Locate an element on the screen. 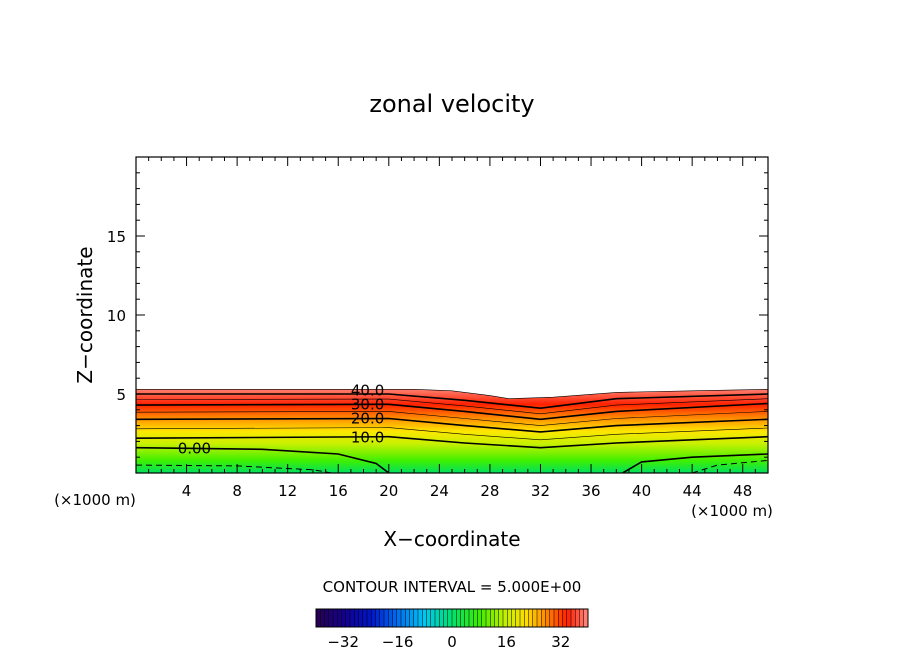 The width and height of the screenshot is (904, 654). colorbar-tick-label: −16 is located at coordinates (398, 642).